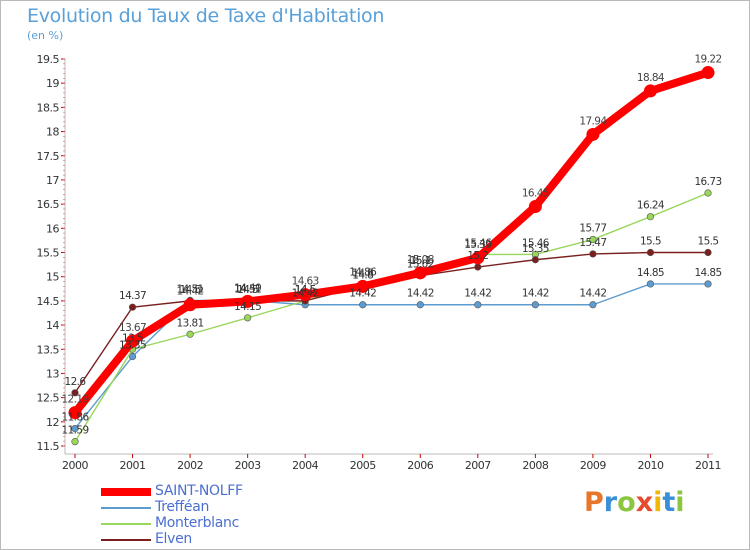  What do you see at coordinates (211, 539) in the screenshot?
I see `legend-item: Elven` at bounding box center [211, 539].